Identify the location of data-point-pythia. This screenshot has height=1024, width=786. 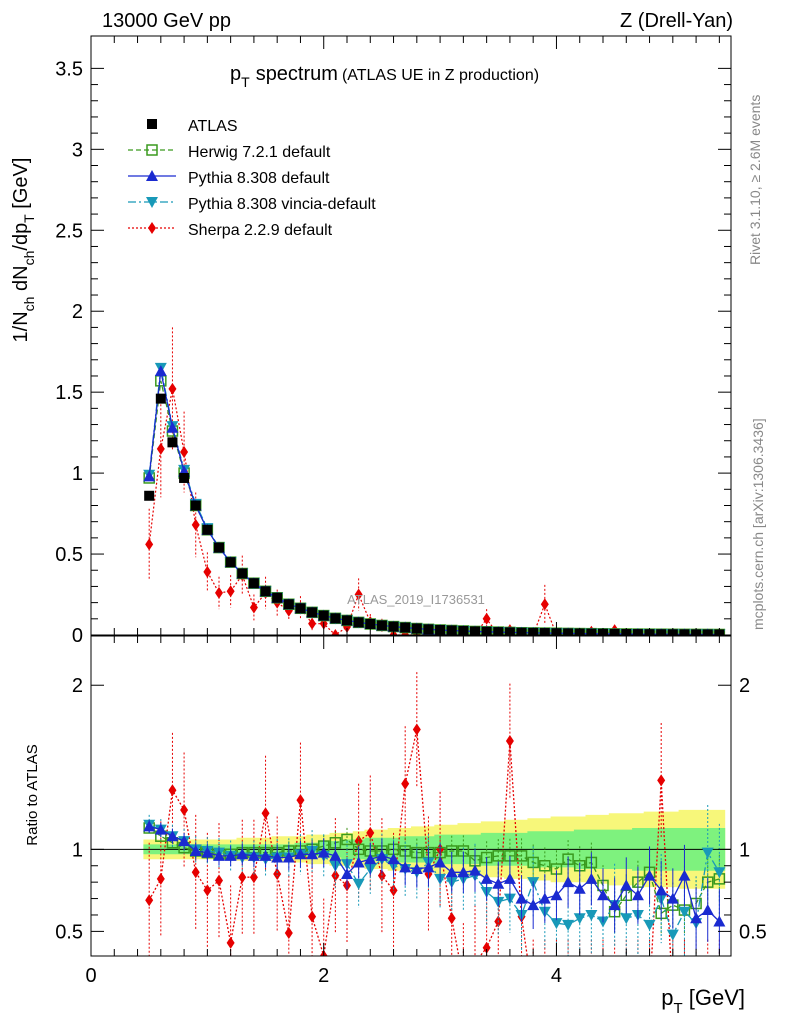
(160, 371).